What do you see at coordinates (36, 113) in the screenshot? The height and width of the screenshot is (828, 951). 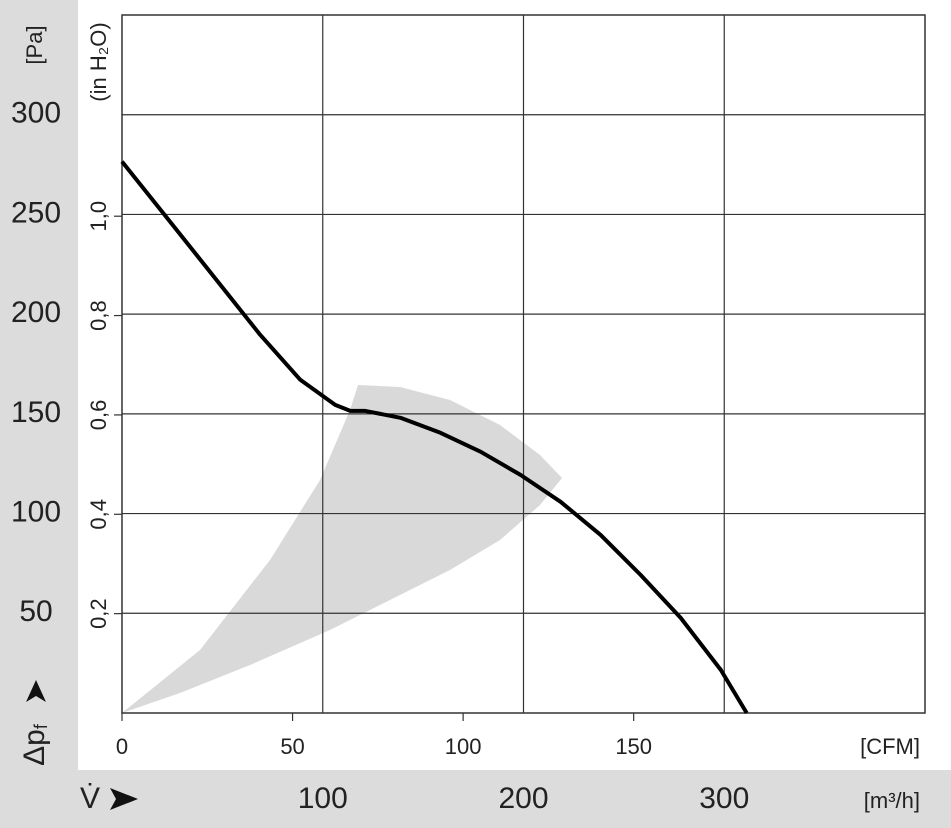 I see `y-tick-label: 300` at bounding box center [36, 113].